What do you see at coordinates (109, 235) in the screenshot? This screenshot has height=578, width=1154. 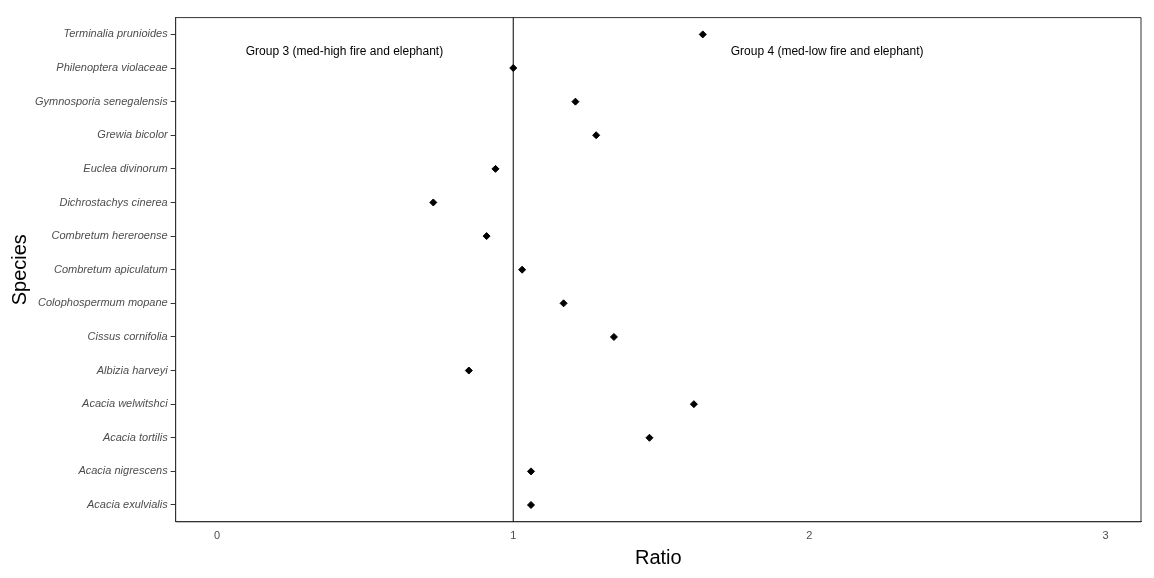 I see `y-tick-label: Combretum hereroense` at bounding box center [109, 235].